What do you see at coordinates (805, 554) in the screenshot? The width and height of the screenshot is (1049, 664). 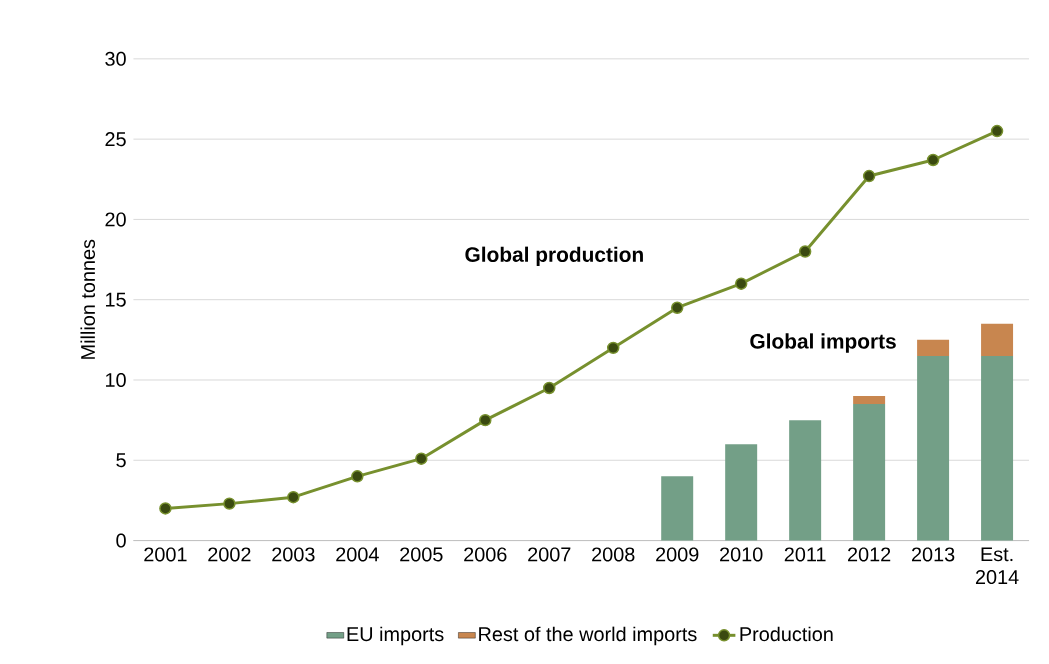 I see `x-tick-label: 2011` at bounding box center [805, 554].